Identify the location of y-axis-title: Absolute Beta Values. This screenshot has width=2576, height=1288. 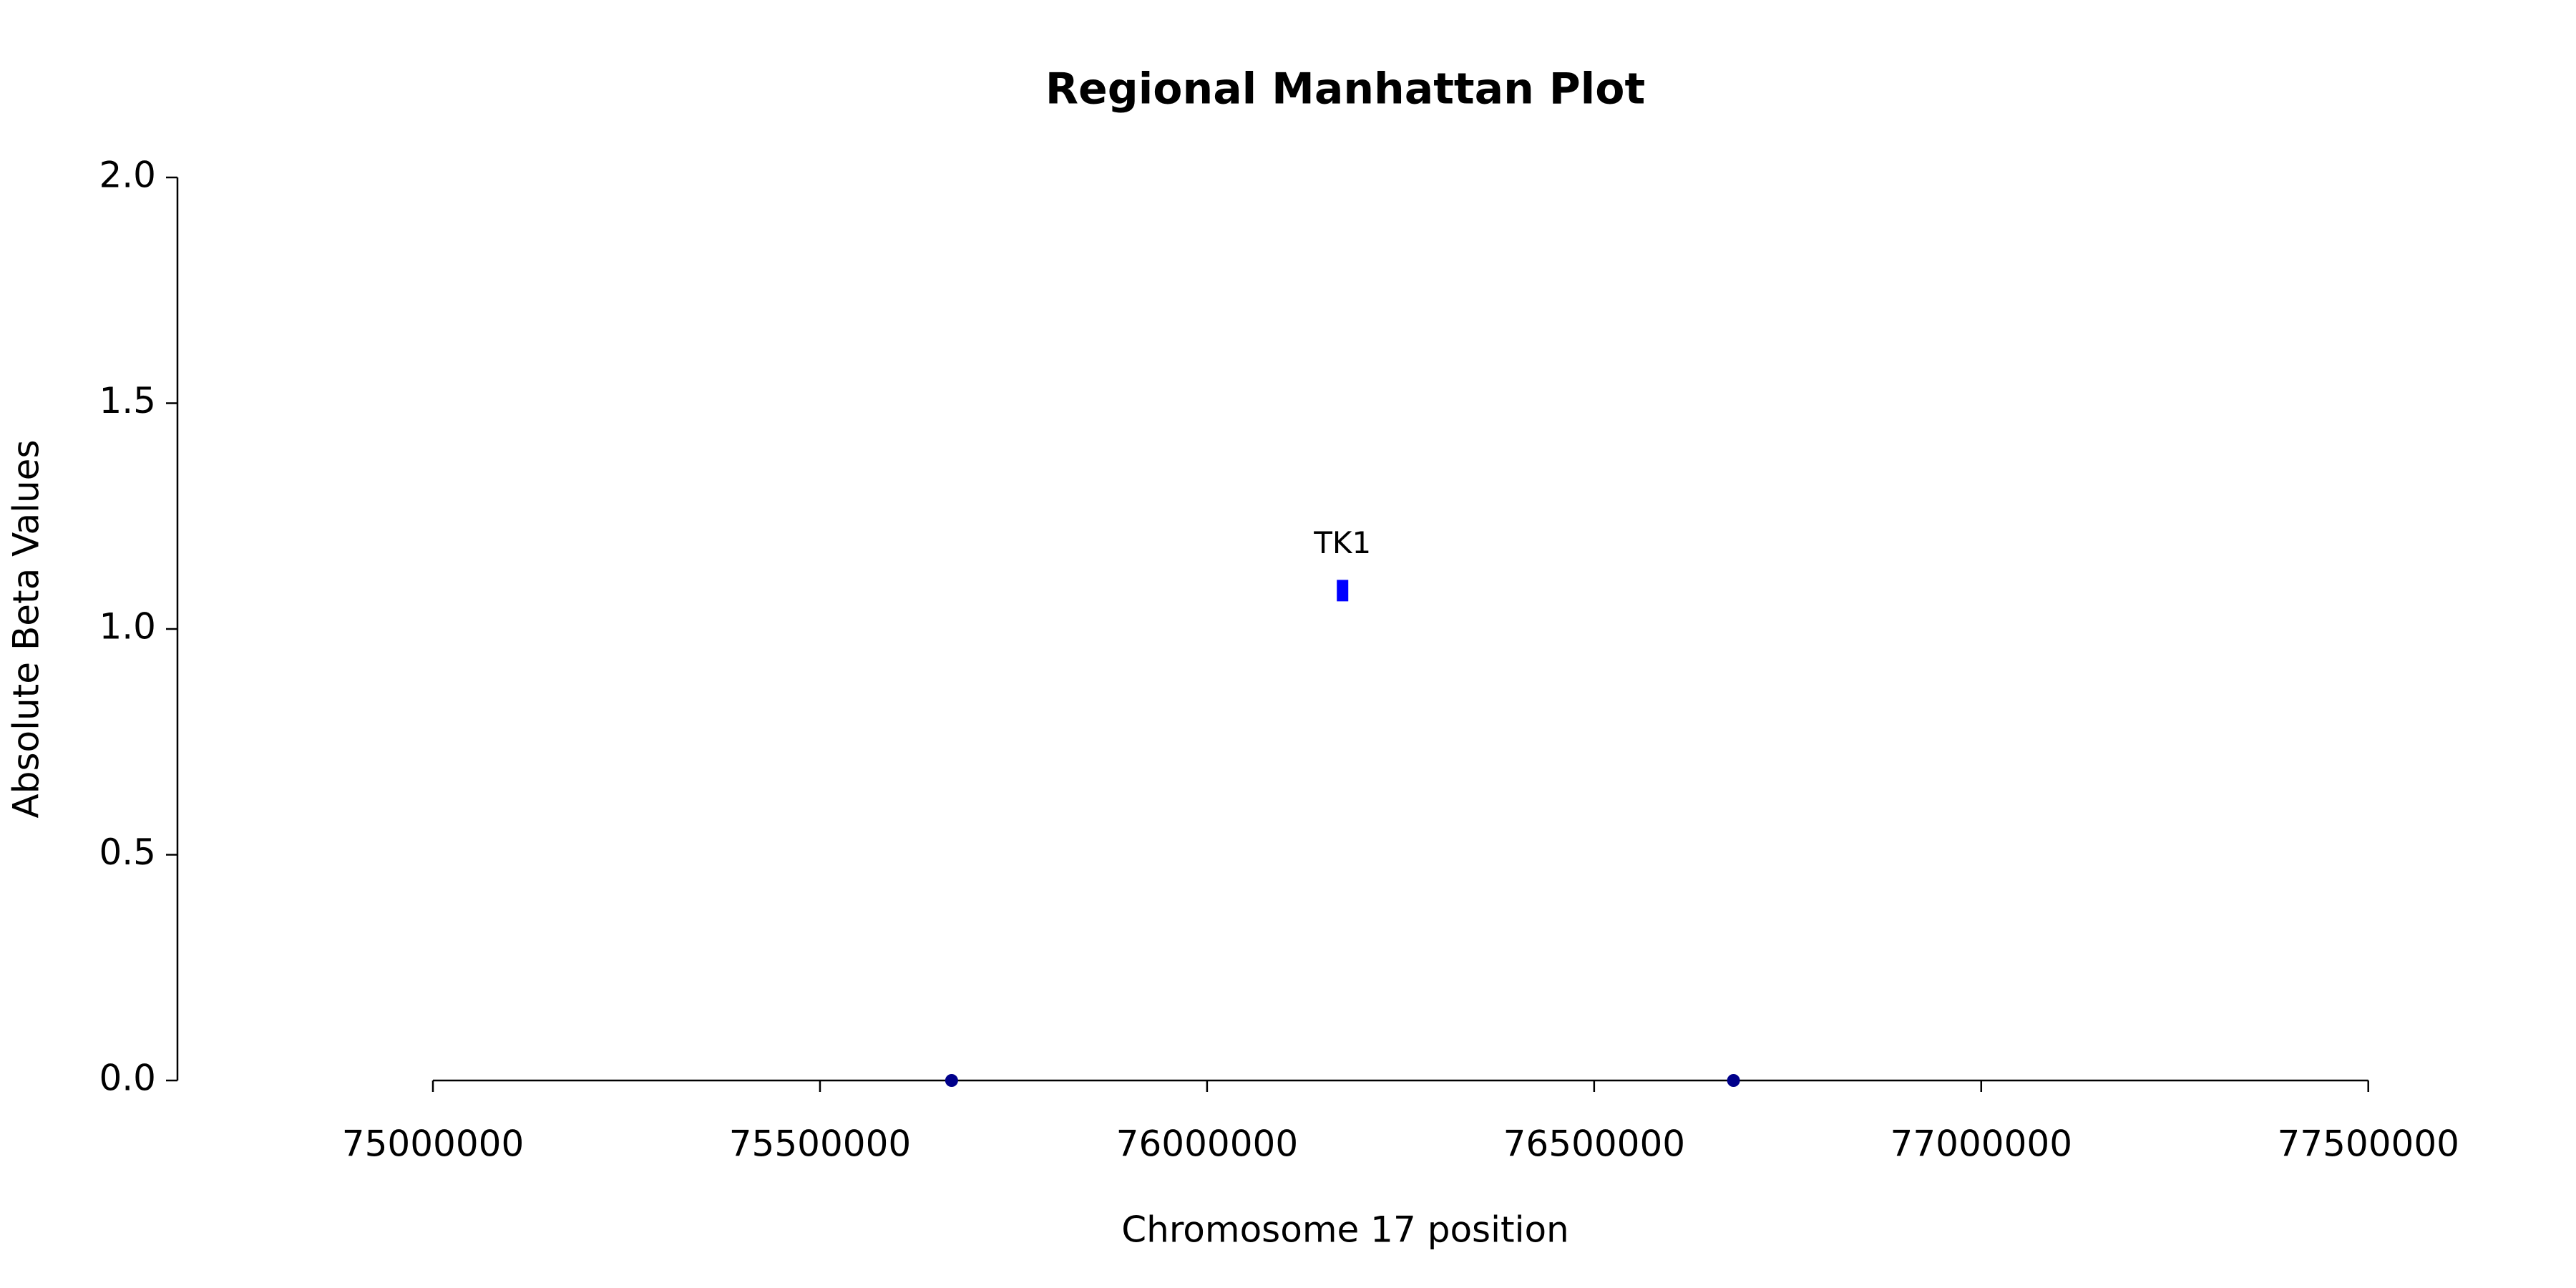
(26, 629).